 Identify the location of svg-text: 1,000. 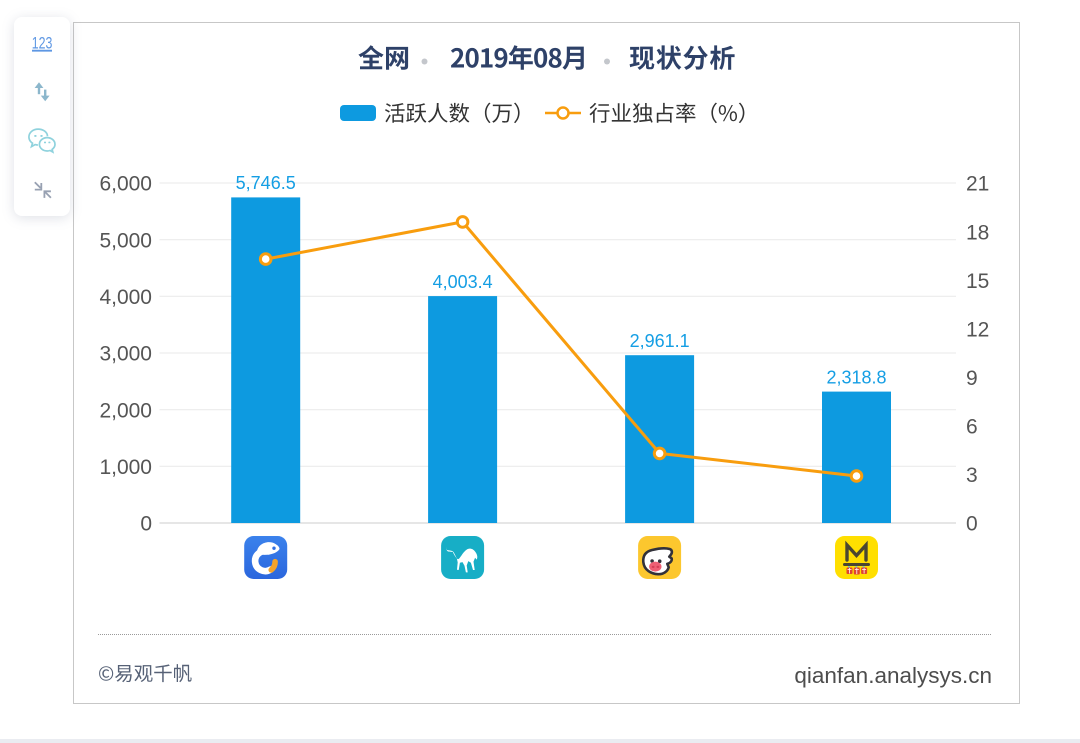
(125, 467).